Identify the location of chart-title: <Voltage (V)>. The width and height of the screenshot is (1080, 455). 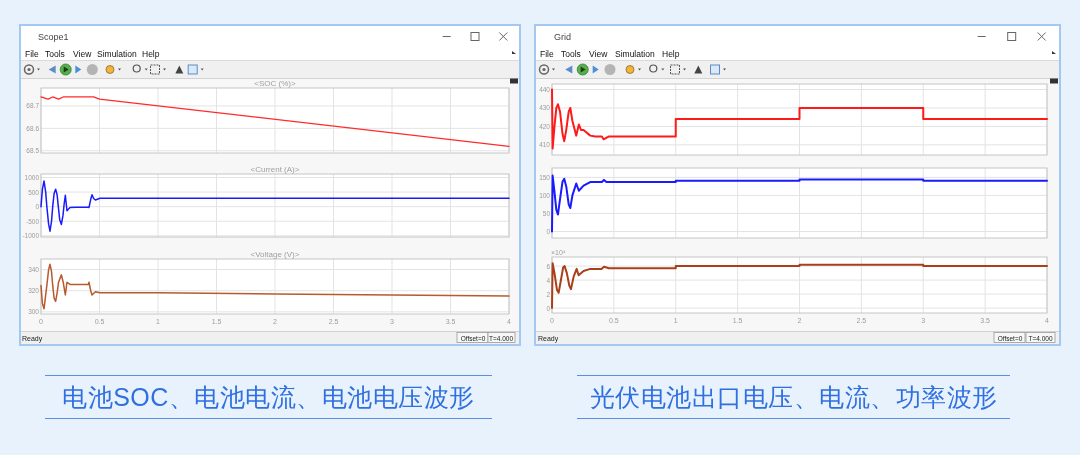
(275, 254).